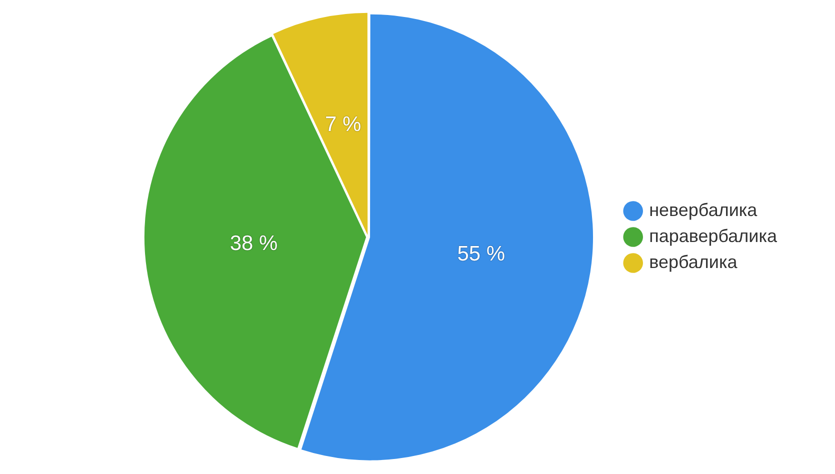 The height and width of the screenshot is (474, 835). I want to click on legend-label: вербалика, so click(693, 262).